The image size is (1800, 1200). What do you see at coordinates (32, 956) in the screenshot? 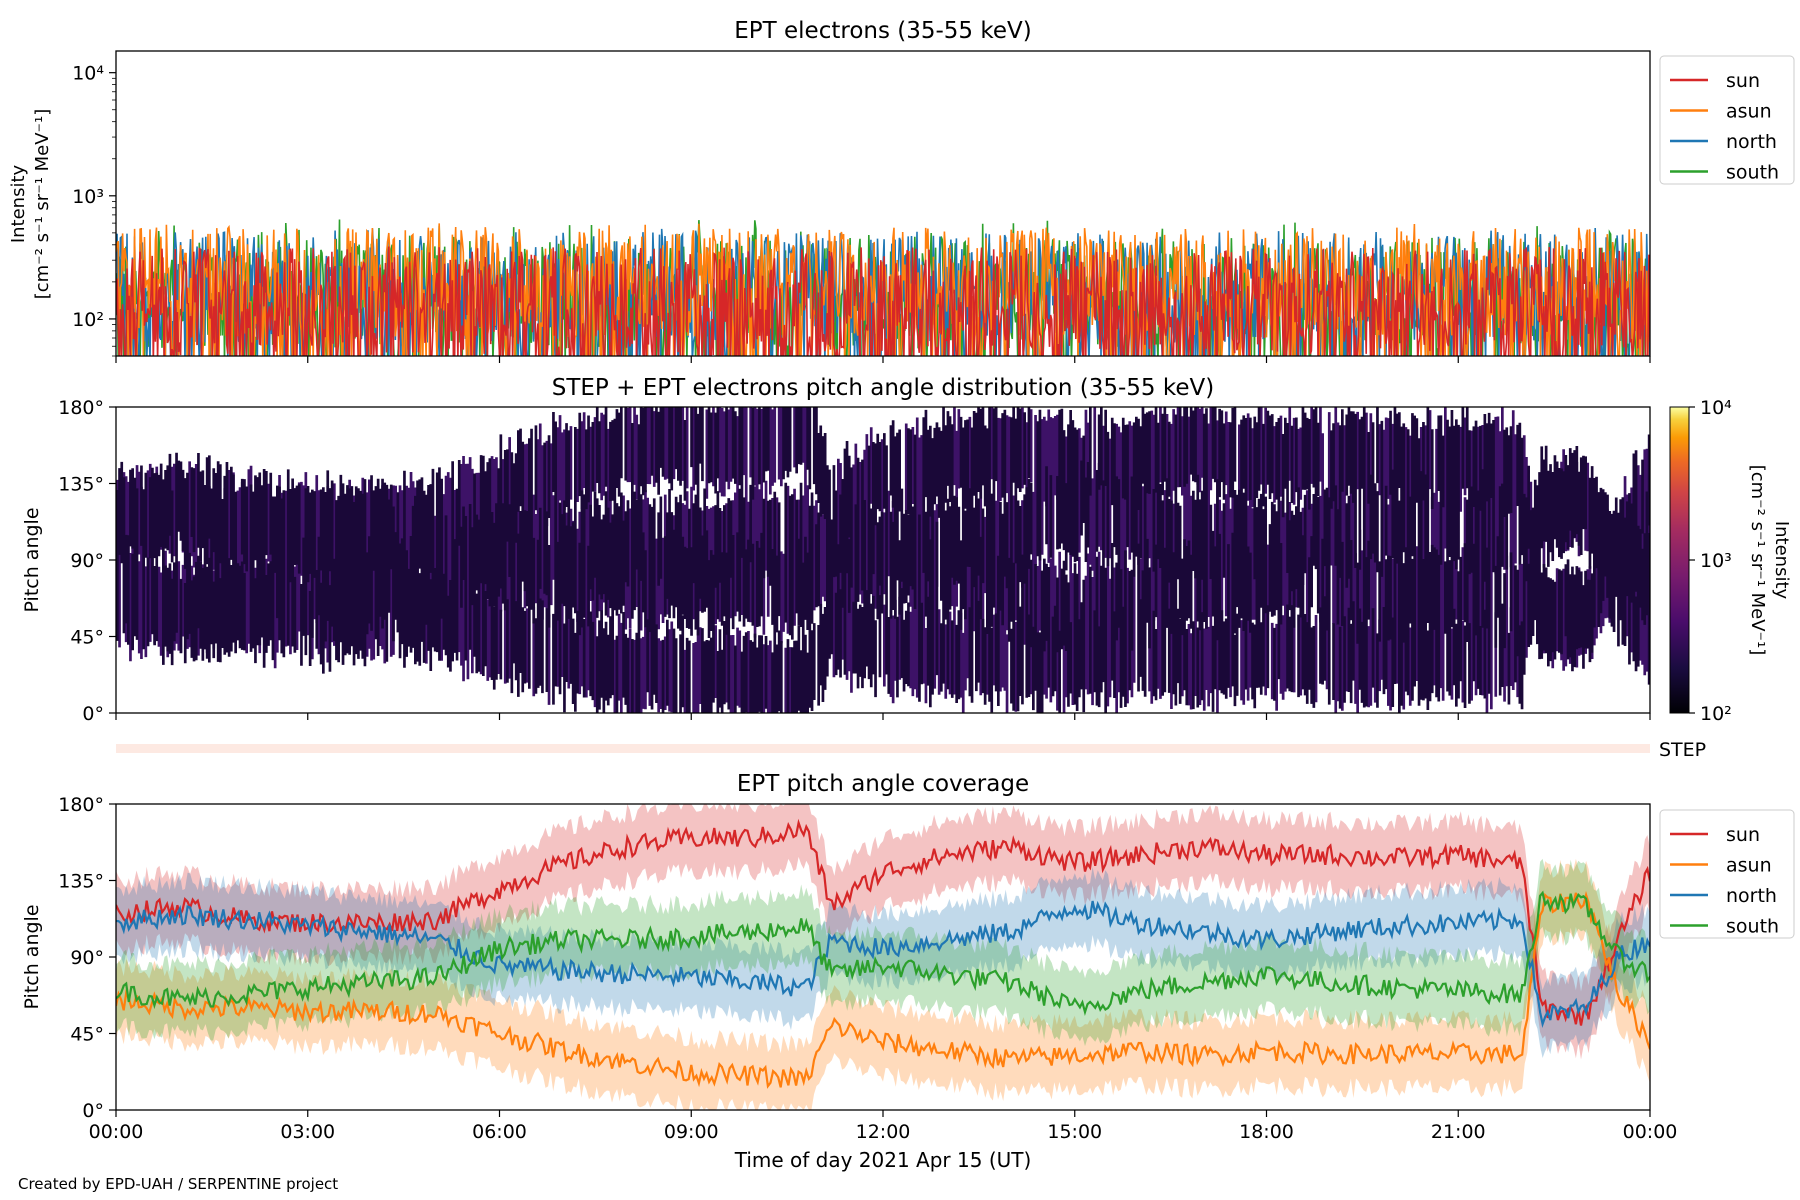
I see `panel3-ylabel: Pitch angle` at bounding box center [32, 956].